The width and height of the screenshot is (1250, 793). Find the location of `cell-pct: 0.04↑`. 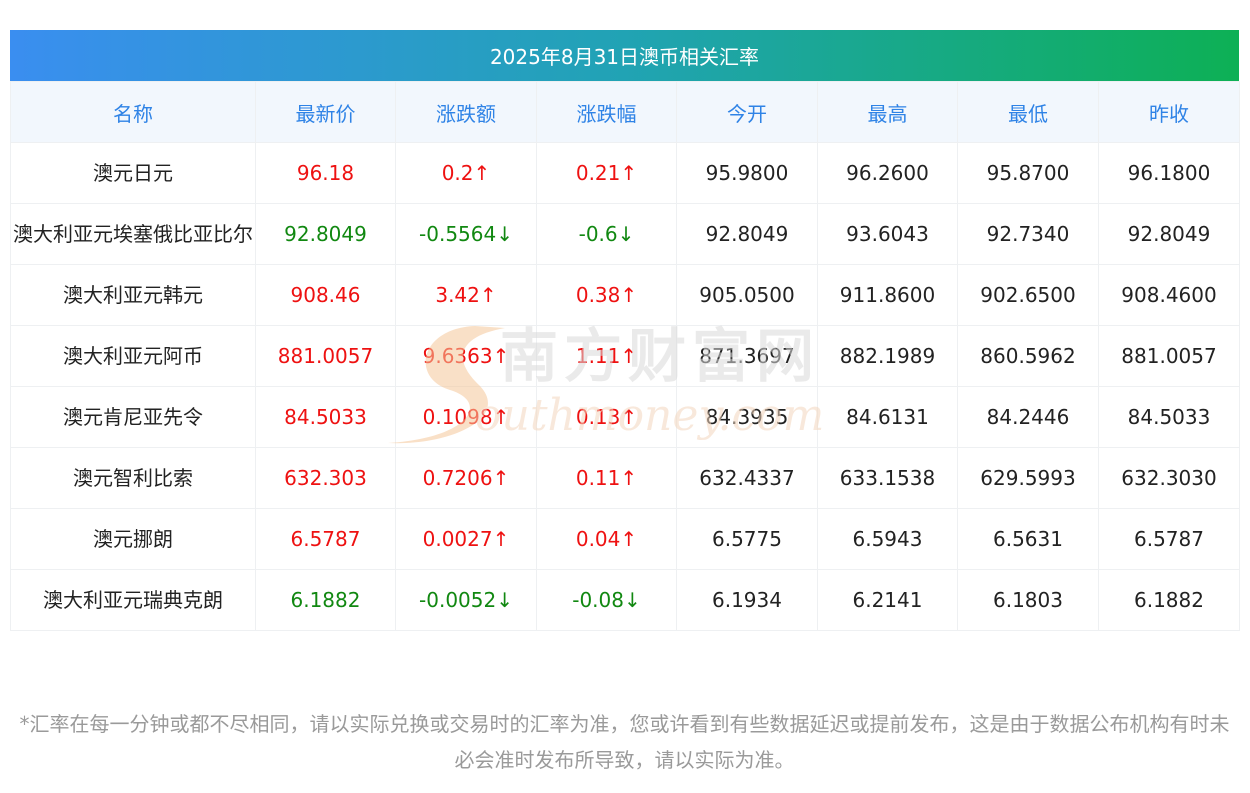

cell-pct: 0.04↑ is located at coordinates (606, 539).